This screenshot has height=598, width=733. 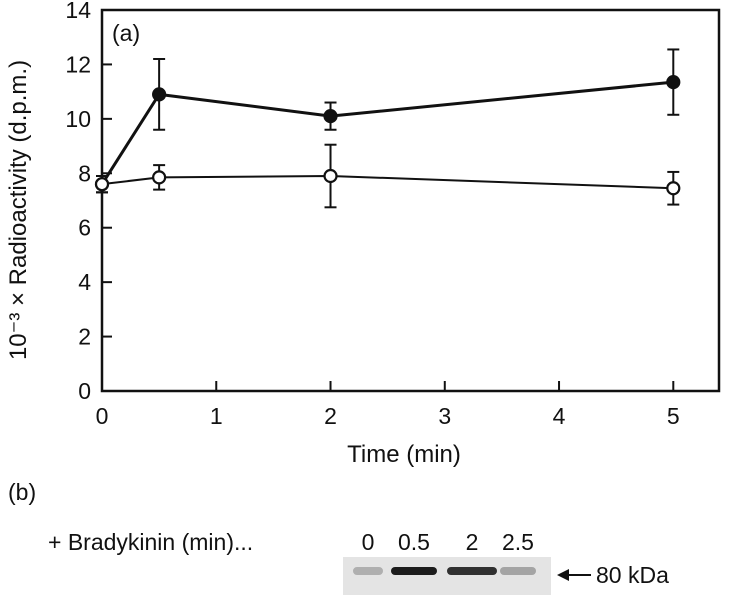 I want to click on y-tick-label: 12, so click(x=78, y=64).